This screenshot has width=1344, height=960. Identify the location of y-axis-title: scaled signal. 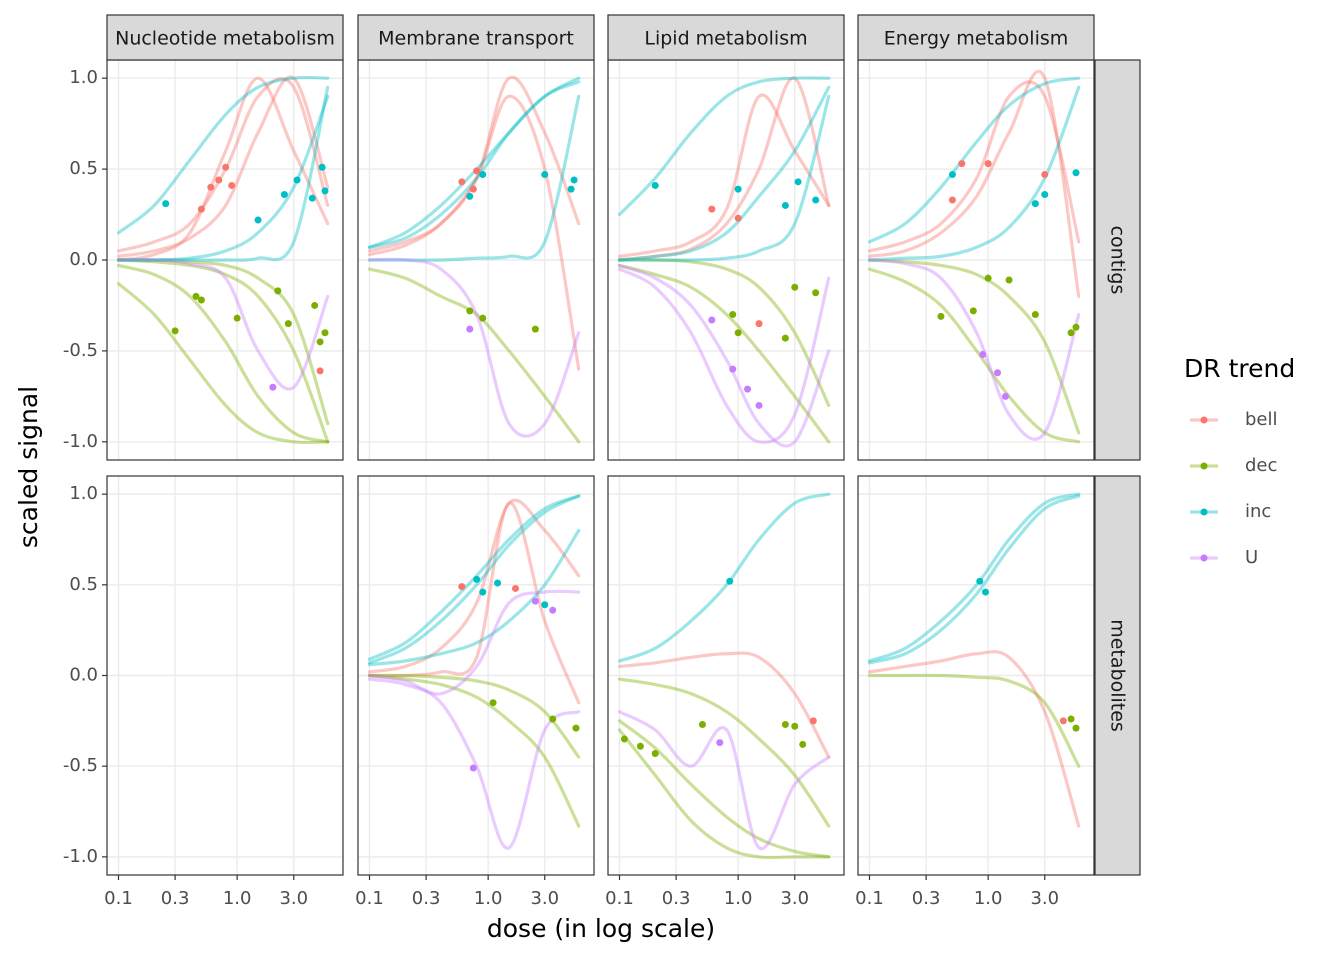
(28, 467).